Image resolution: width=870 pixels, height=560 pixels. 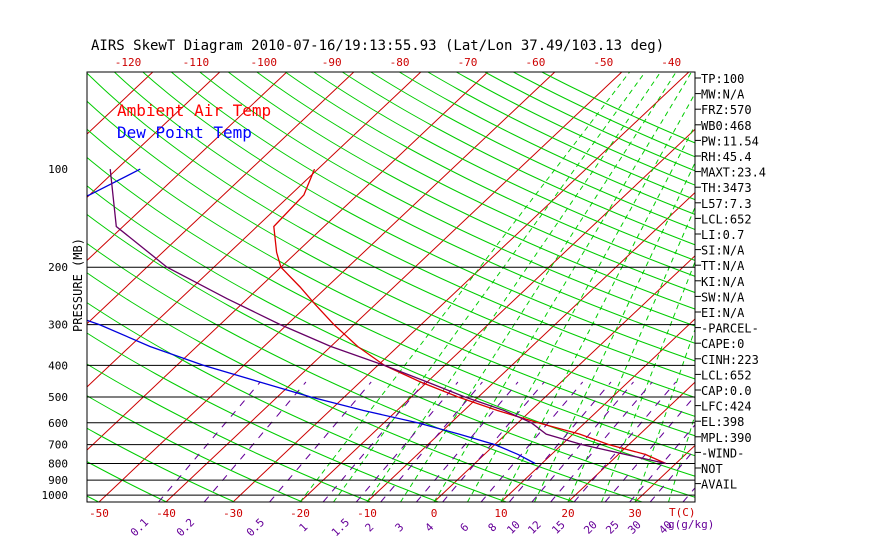 I want to click on bottom-tick-label: 20, so click(x=567, y=513).